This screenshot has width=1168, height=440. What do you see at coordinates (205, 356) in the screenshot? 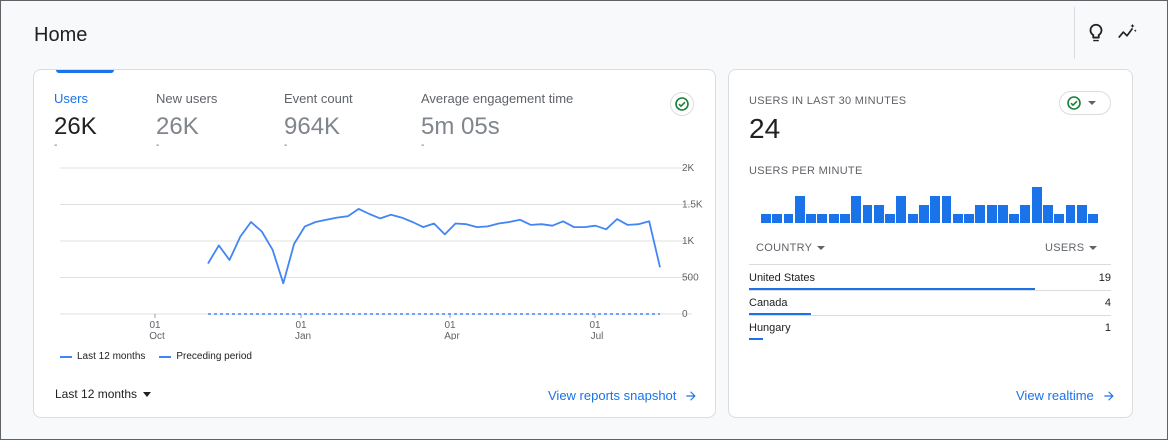
I see `legend-previous: Preceding period` at bounding box center [205, 356].